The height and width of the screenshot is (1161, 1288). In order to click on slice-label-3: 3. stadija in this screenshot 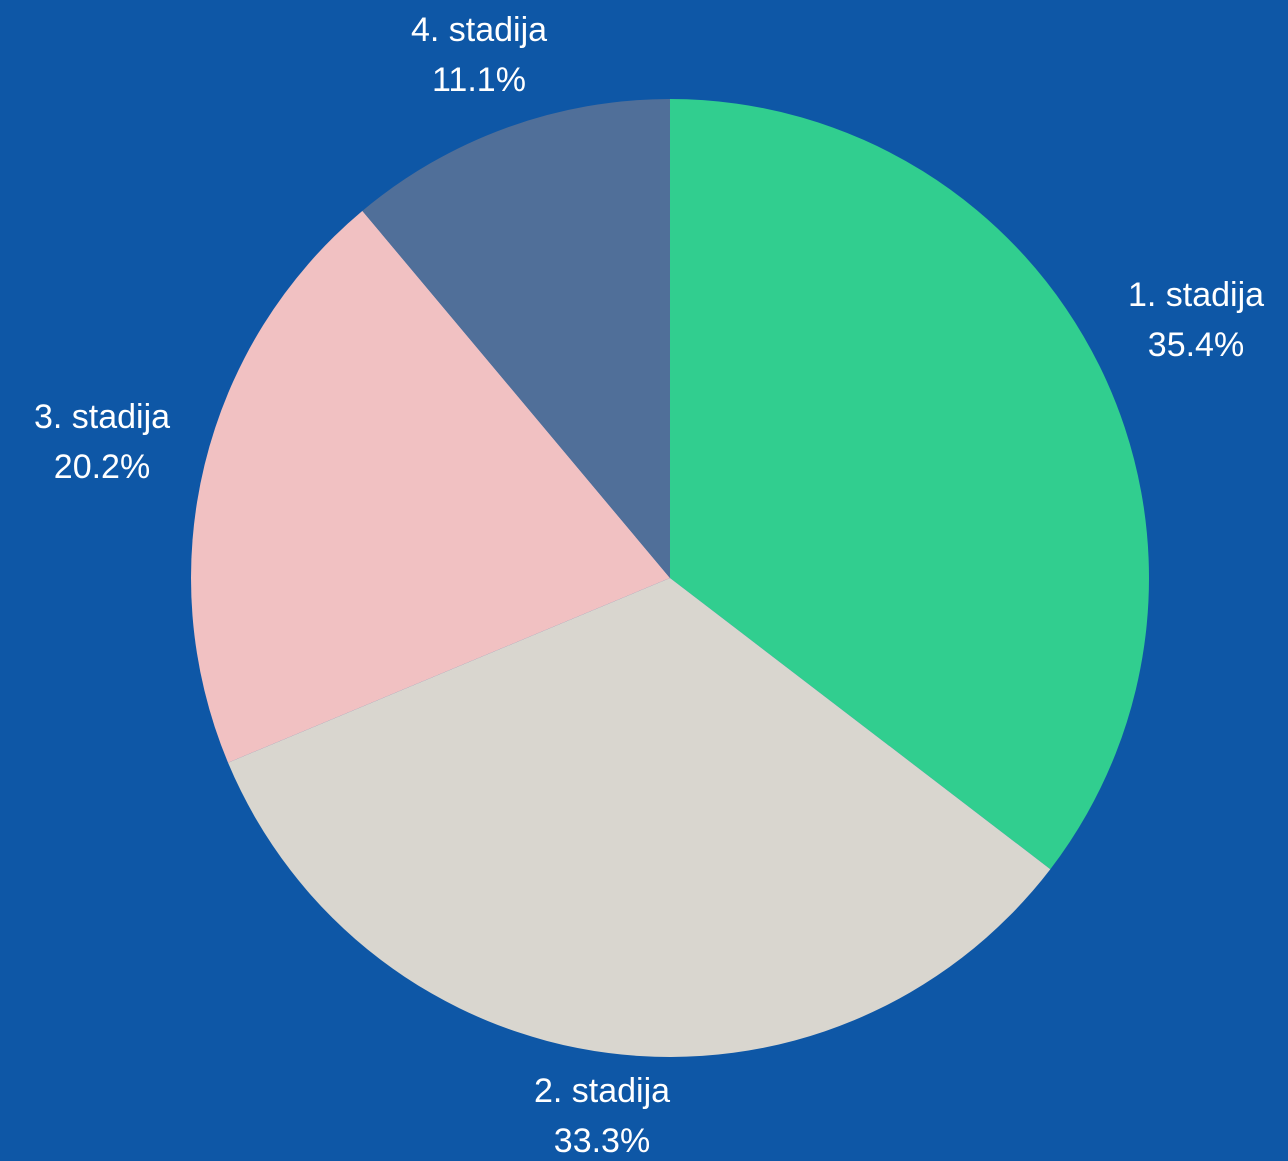, I will do `click(102, 417)`.